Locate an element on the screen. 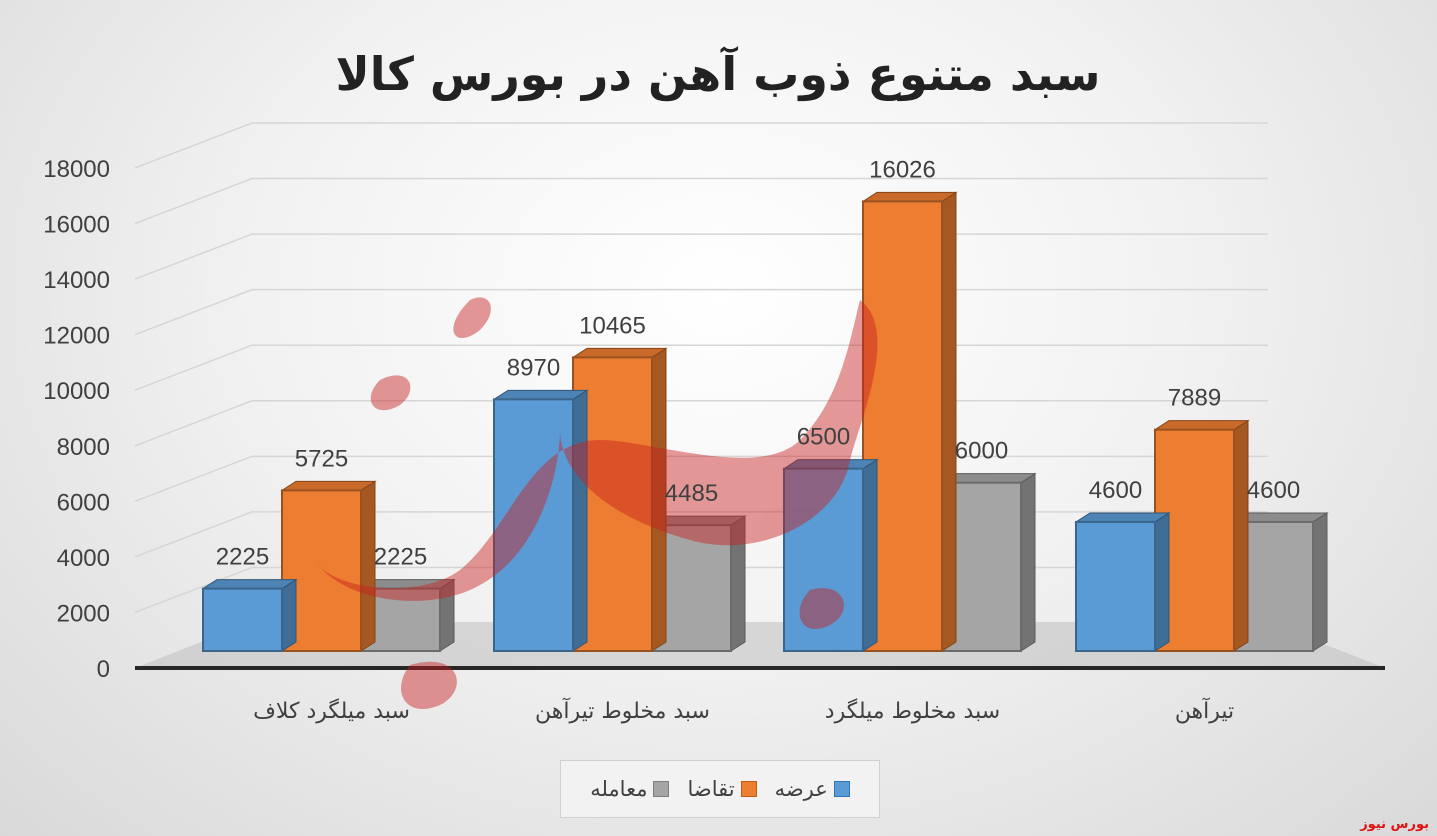 This screenshot has height=836, width=1437. y-tick-label: 16000 is located at coordinates (76, 225).